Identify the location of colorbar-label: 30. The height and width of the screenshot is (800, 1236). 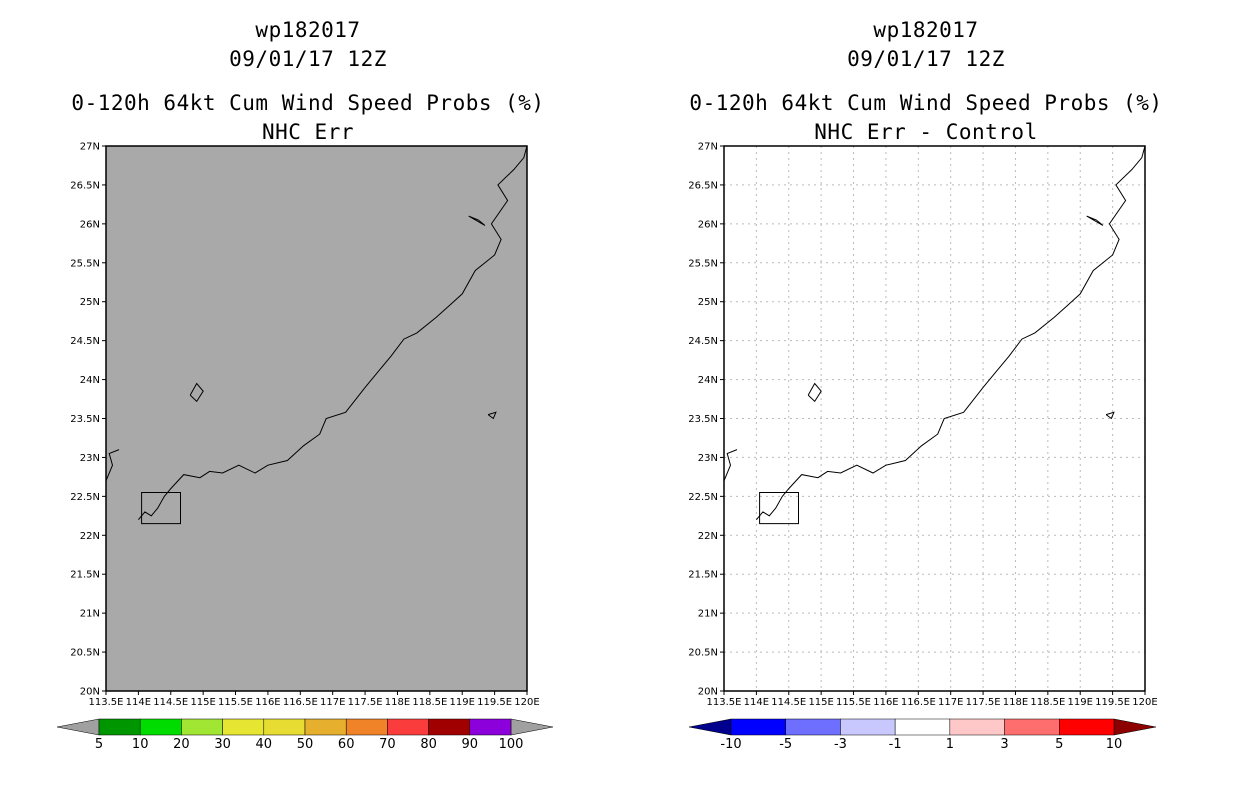
(222, 744).